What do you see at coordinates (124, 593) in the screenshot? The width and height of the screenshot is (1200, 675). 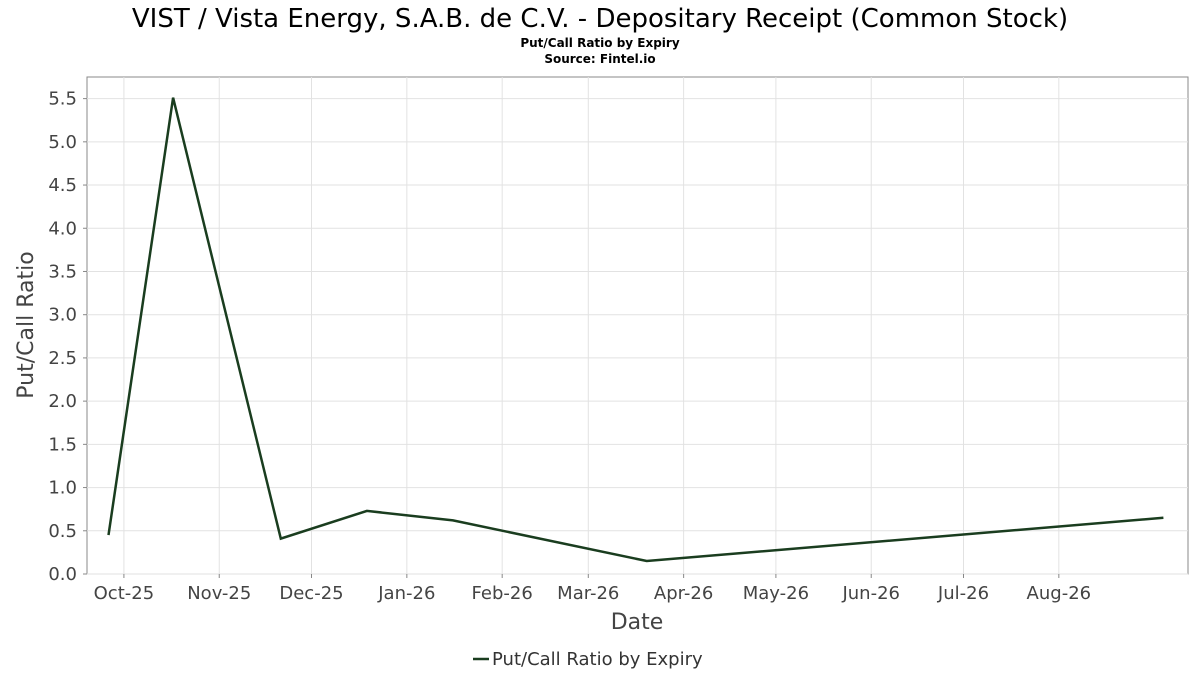 I see `x-tick-label: Oct-25` at bounding box center [124, 593].